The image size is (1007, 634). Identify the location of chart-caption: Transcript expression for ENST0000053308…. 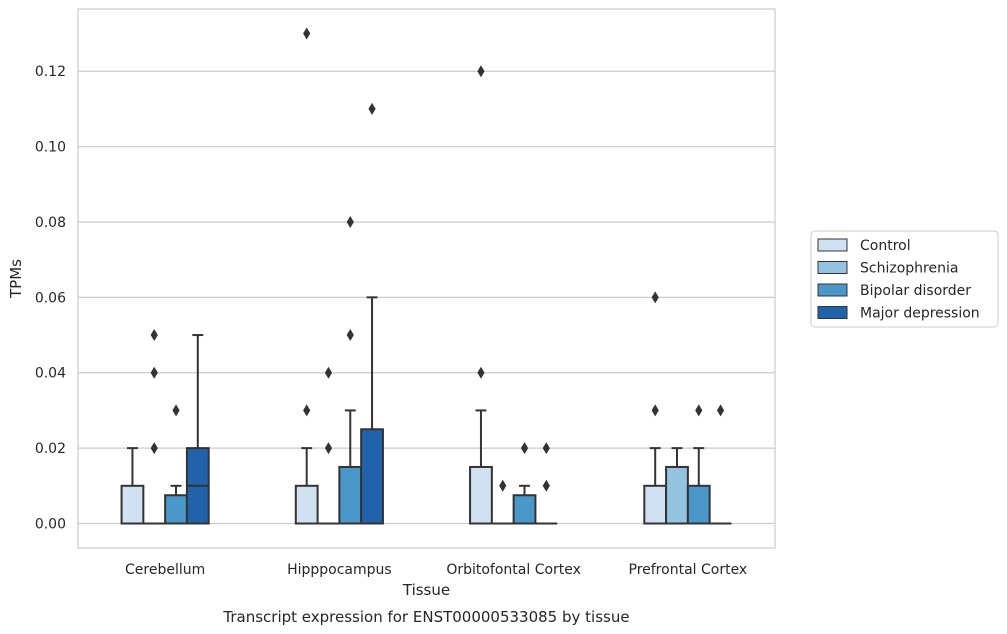
(425, 617).